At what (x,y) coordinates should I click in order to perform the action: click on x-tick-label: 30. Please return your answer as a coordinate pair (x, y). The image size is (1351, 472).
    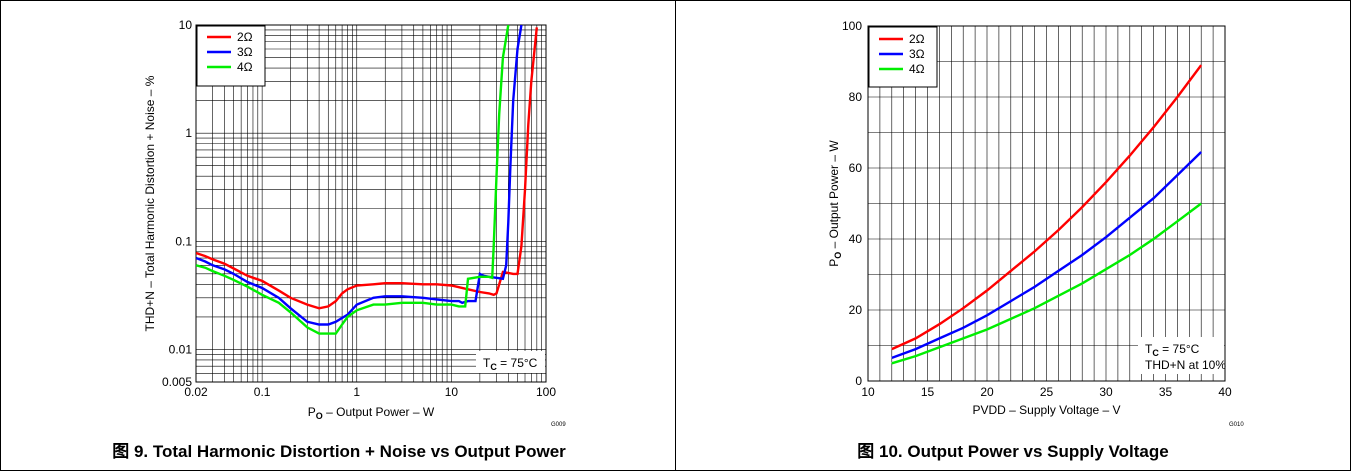
    Looking at the image, I should click on (1106, 392).